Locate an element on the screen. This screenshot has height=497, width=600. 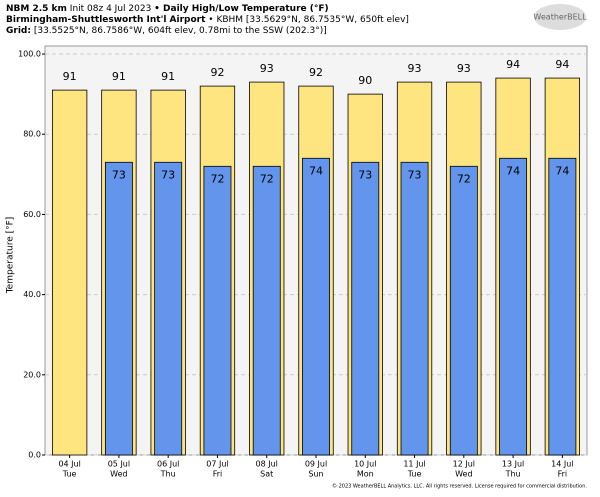
x-tick-label: 10 Jul is located at coordinates (365, 464).